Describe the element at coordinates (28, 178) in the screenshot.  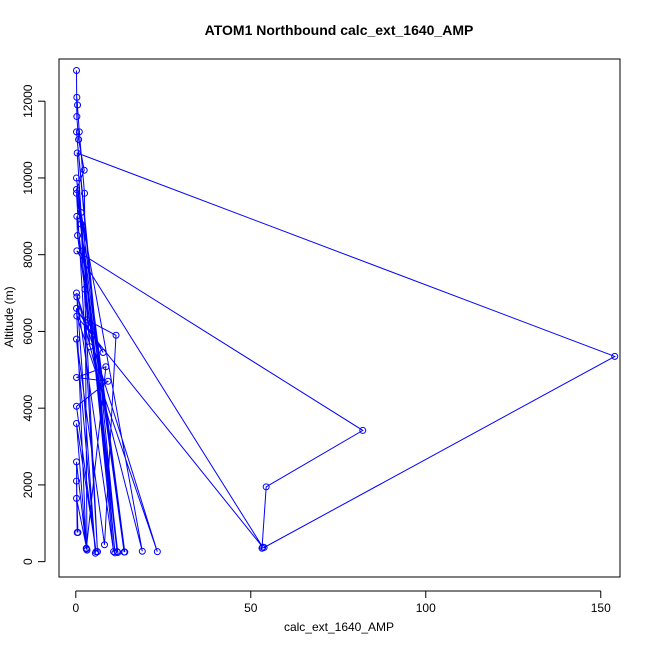
I see `y-tick-label: 10000` at that location.